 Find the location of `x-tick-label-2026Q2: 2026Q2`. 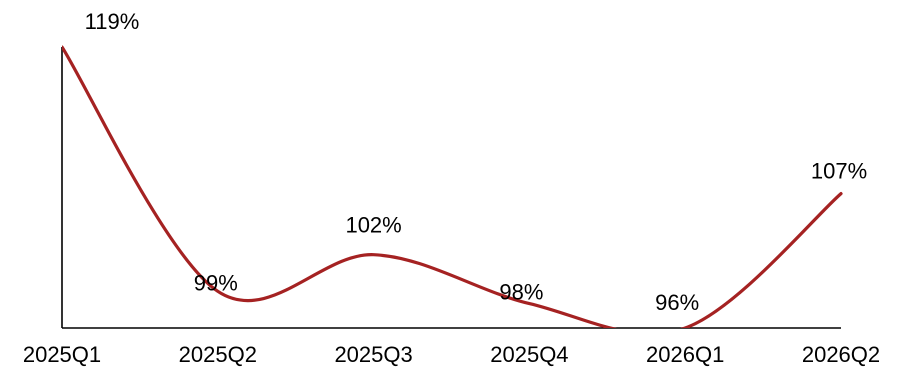

x-tick-label-2026Q2: 2026Q2 is located at coordinates (841, 354).